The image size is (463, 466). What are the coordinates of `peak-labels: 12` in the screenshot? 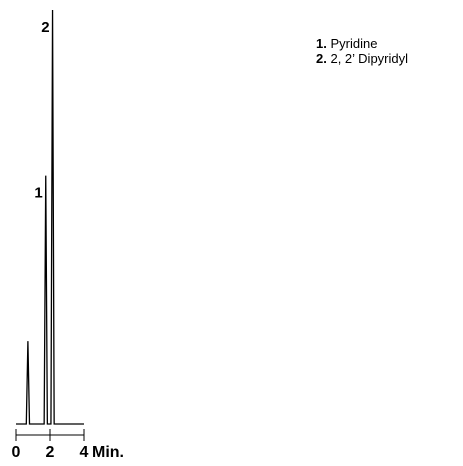 It's located at (41, 110).